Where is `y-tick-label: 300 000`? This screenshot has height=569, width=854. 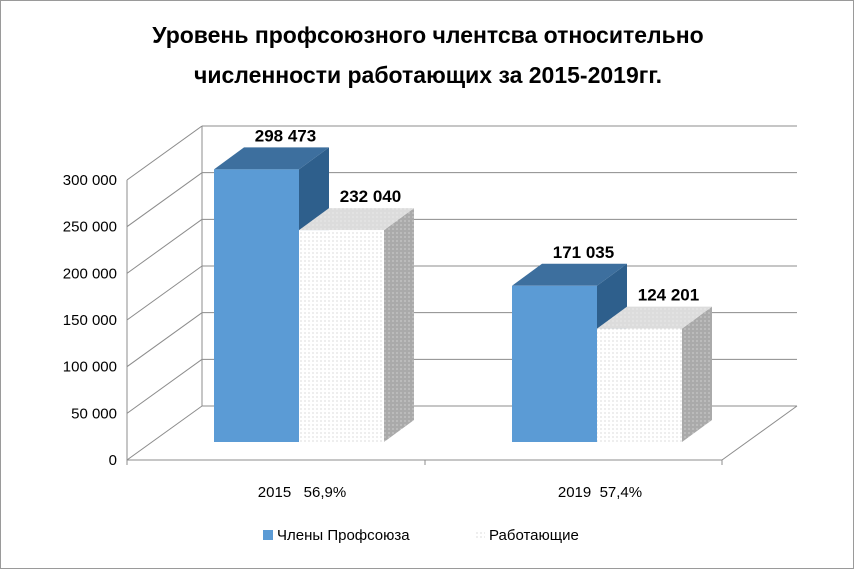 y-tick-label: 300 000 is located at coordinates (90, 180).